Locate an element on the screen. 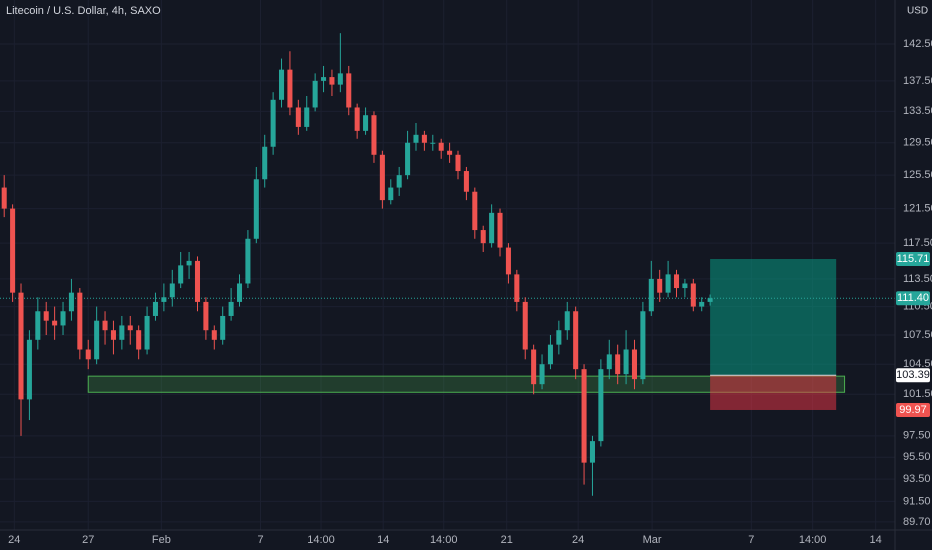 This screenshot has width=932, height=550. y-tick-label: 107.50 is located at coordinates (917, 335).